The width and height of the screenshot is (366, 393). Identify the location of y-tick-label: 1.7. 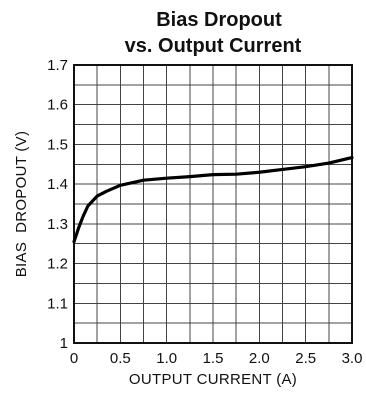
(57, 65).